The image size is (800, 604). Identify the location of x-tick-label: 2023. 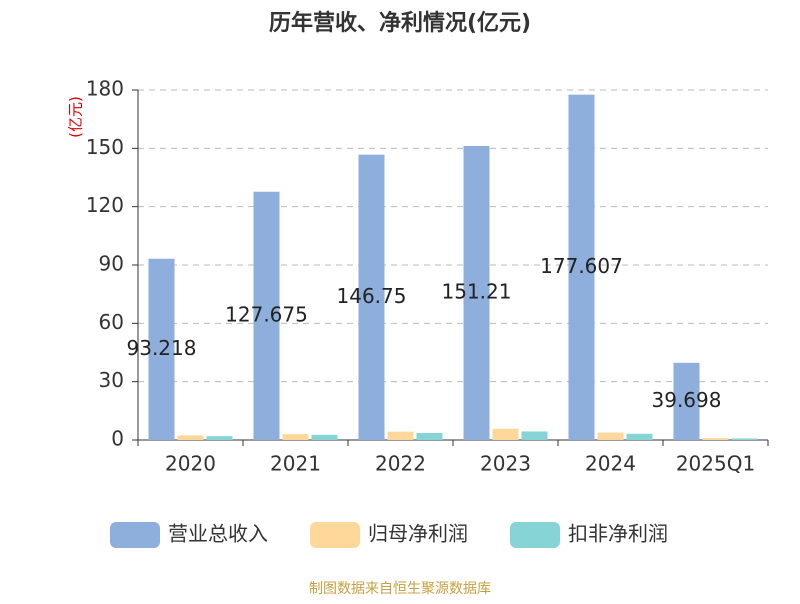
(505, 464).